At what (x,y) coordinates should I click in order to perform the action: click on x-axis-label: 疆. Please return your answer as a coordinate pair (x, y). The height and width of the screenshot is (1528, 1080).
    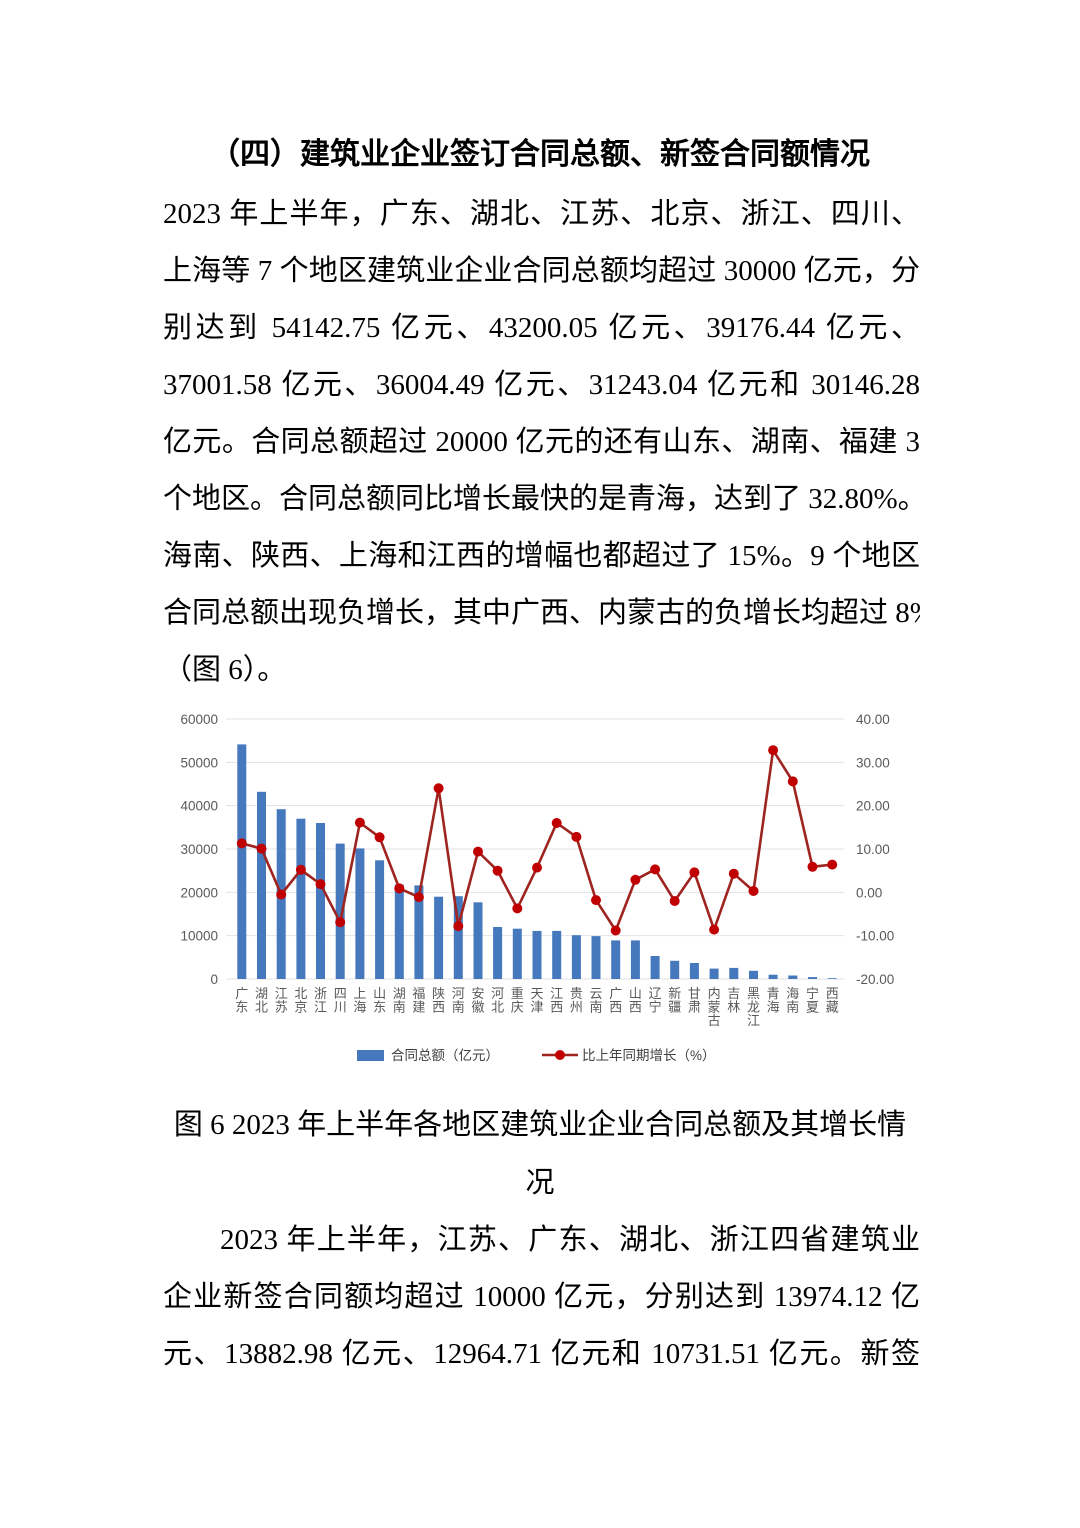
    Looking at the image, I should click on (674, 1007).